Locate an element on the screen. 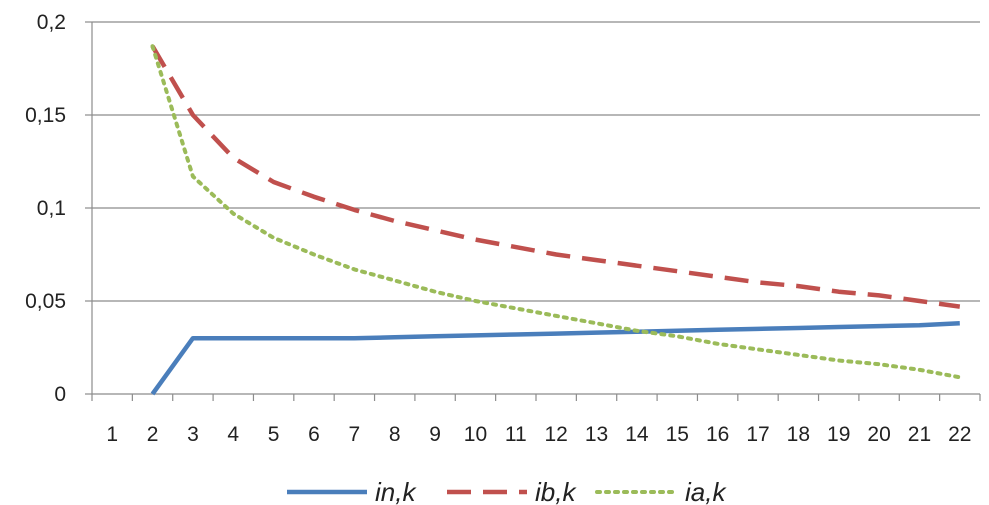 The width and height of the screenshot is (989, 505). x-tick-label: 1 is located at coordinates (112, 434).